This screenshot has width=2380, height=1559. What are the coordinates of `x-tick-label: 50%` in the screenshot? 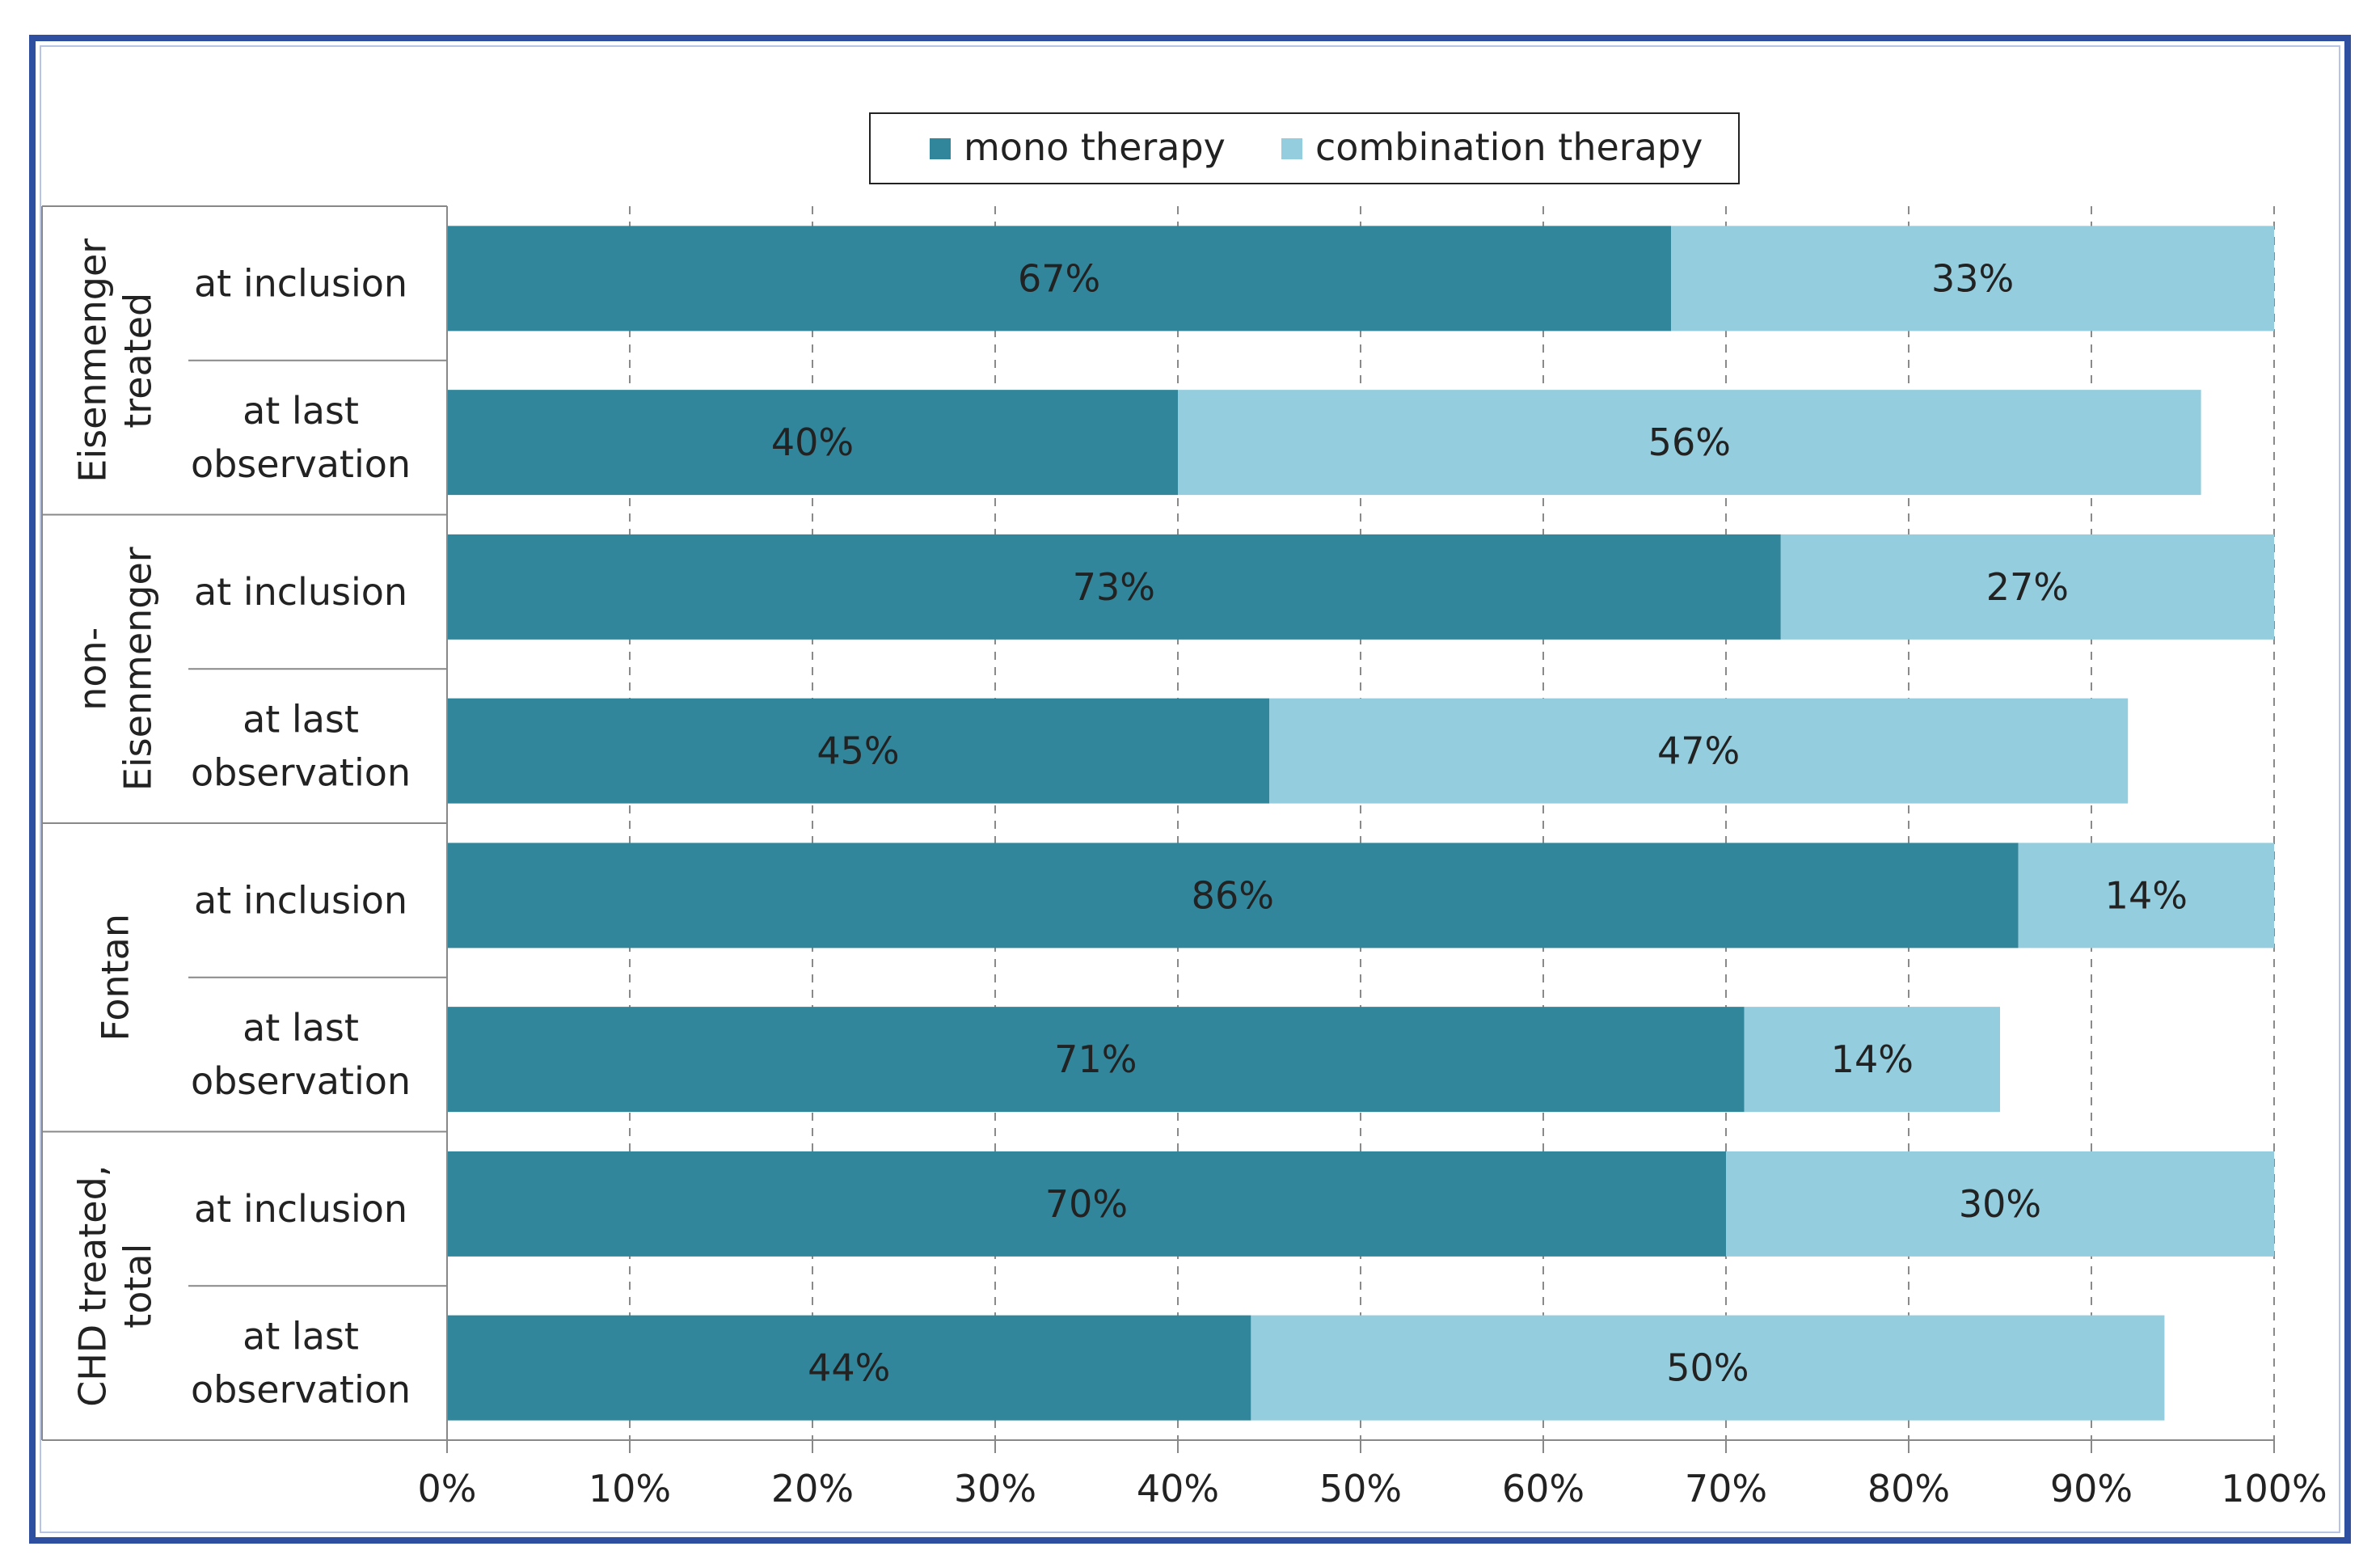 It's located at (1360, 1489).